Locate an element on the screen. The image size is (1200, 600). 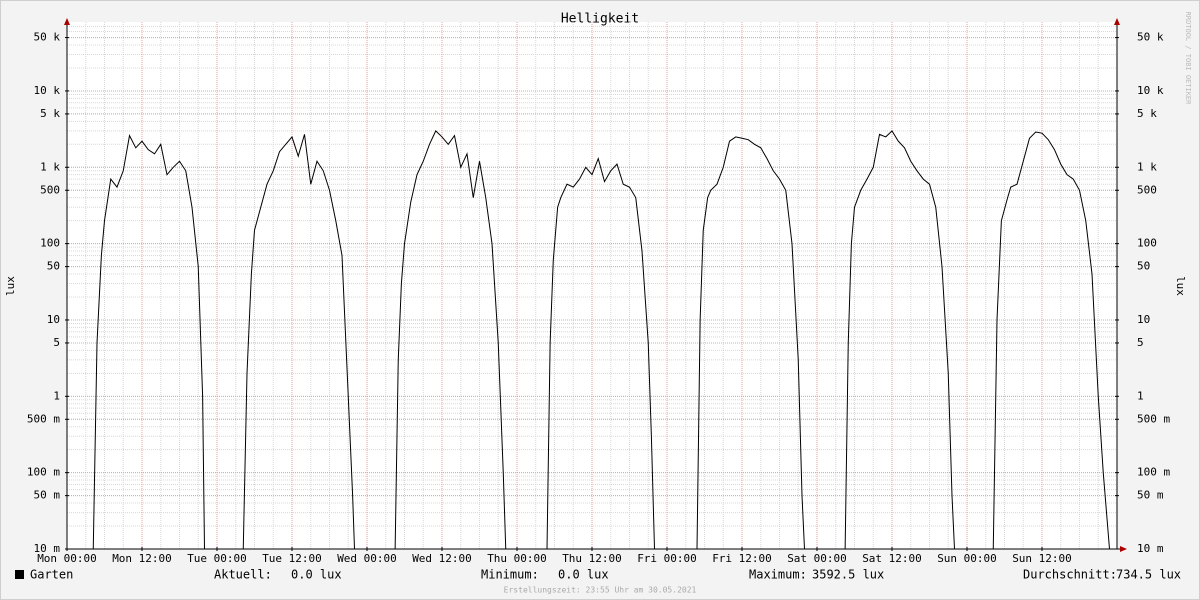
x-tick-label: Tue 00:00 is located at coordinates (217, 558).